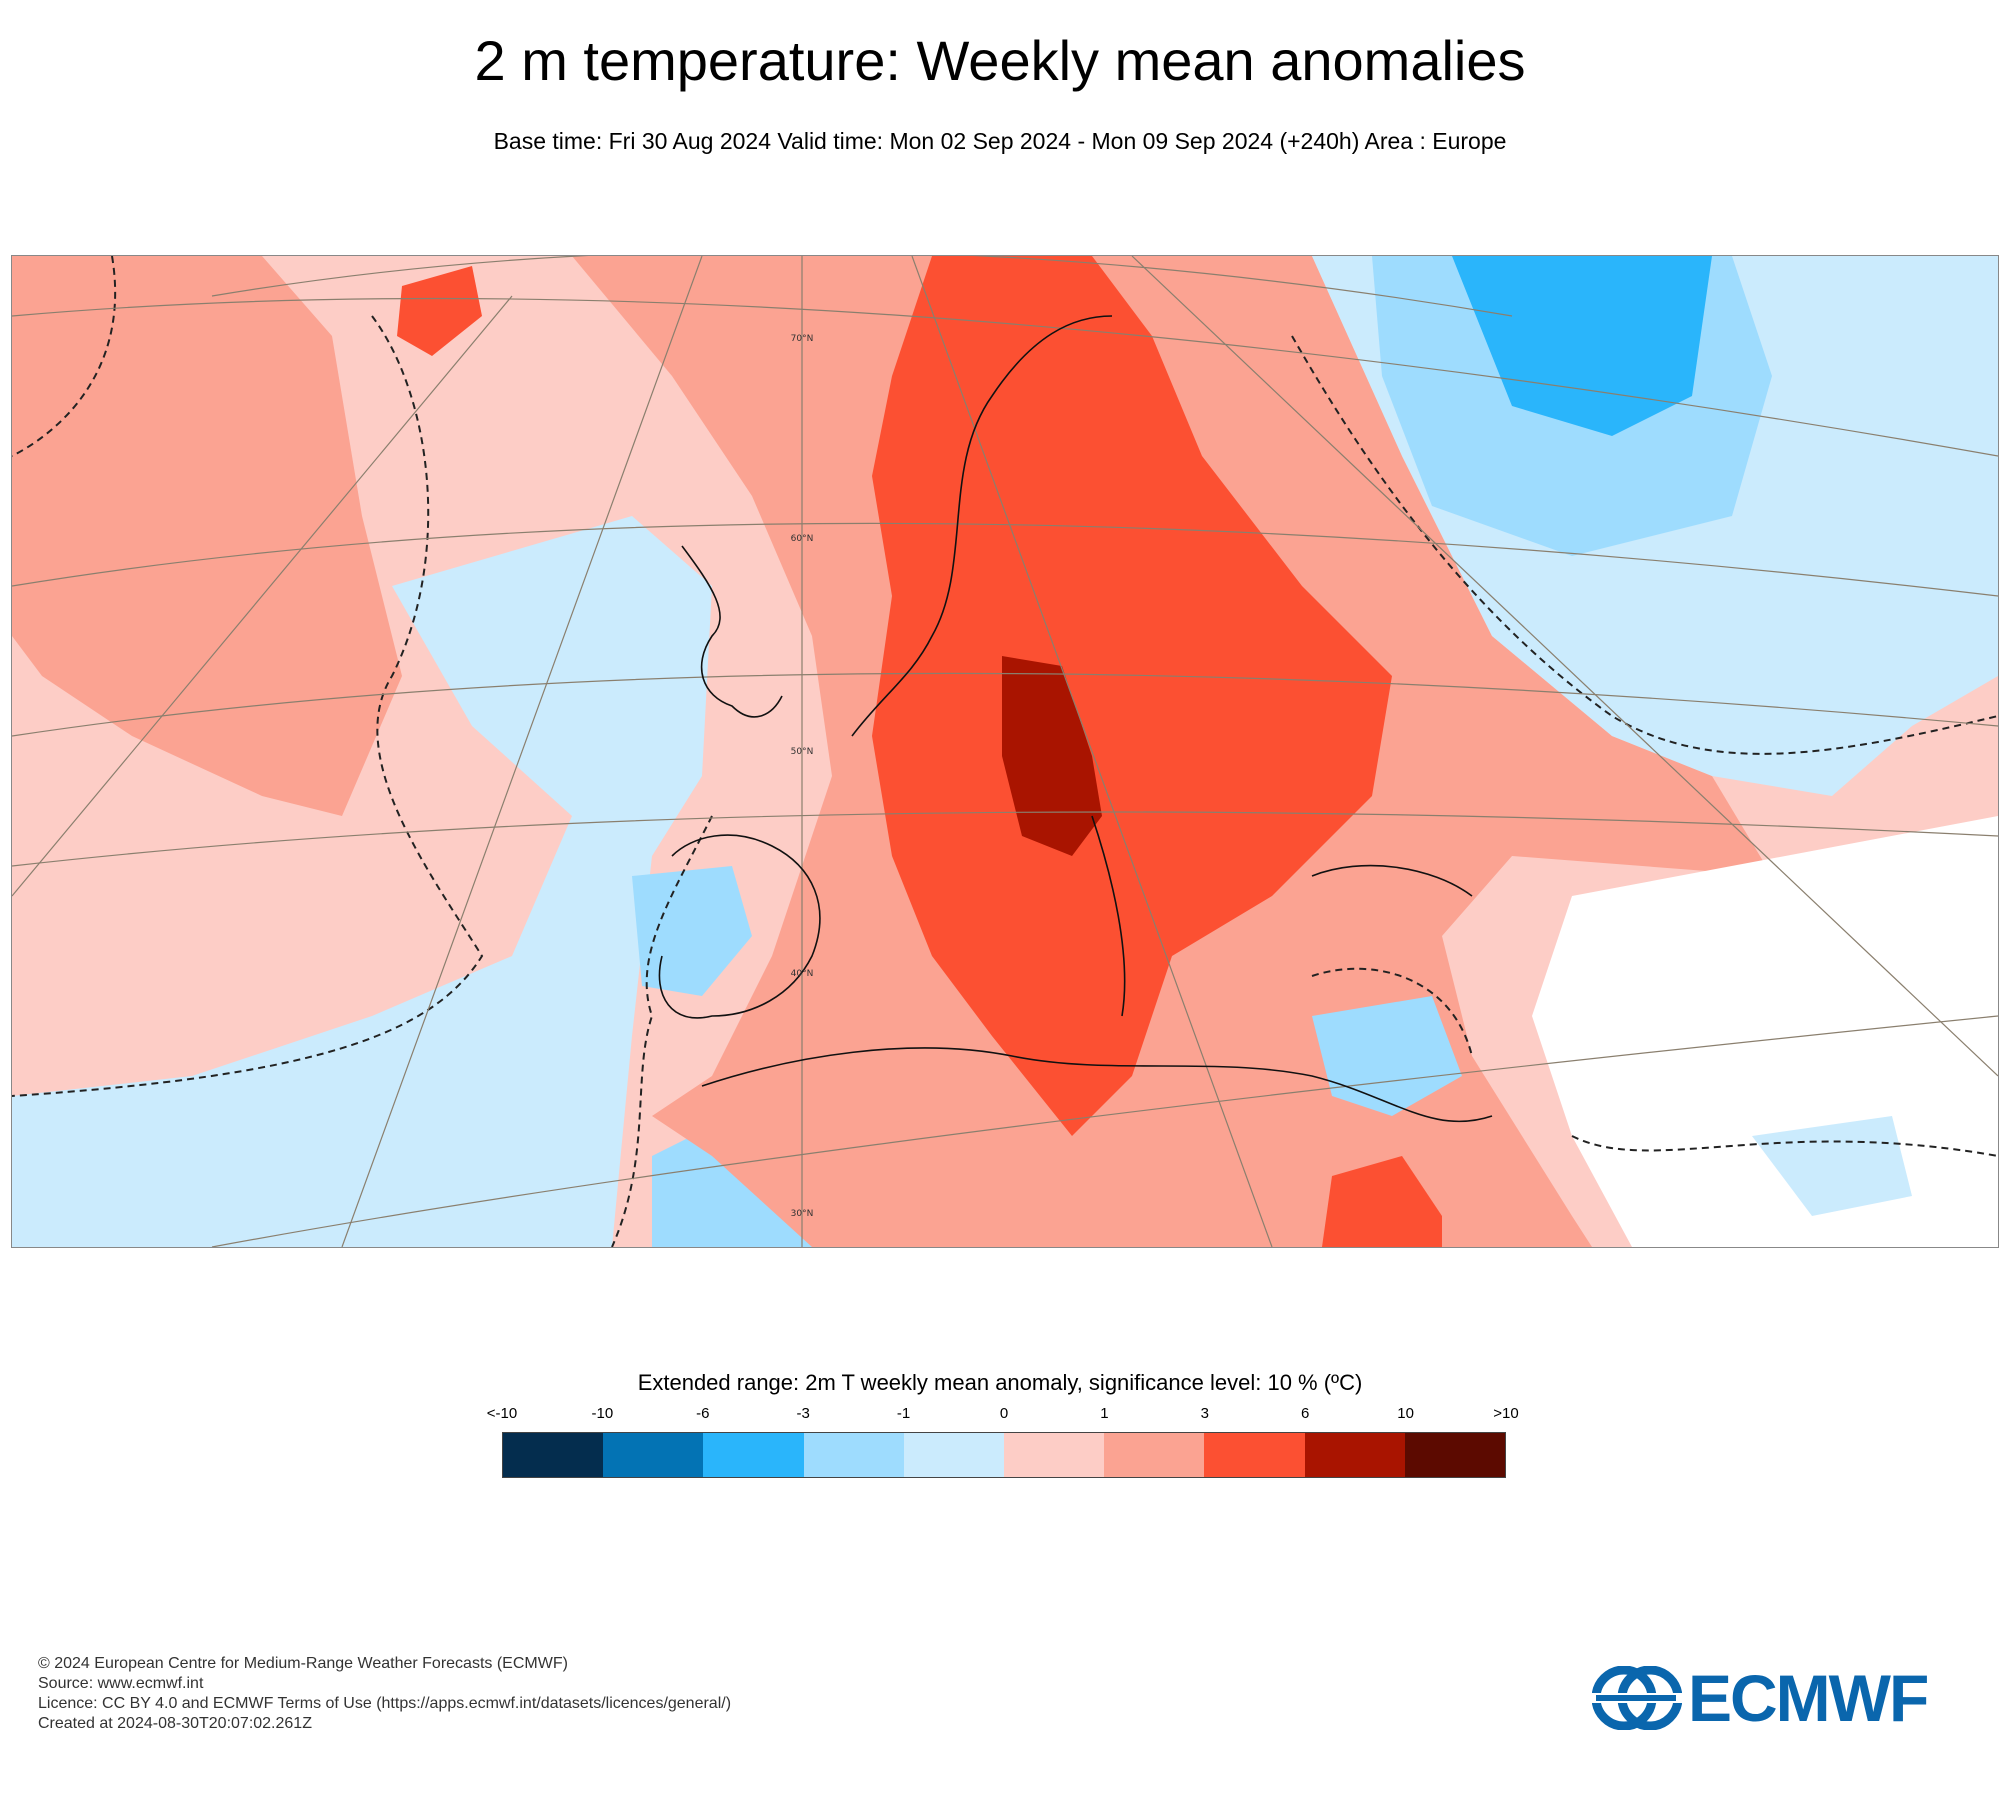 This screenshot has height=1800, width=2000. I want to click on anomaly-region-east-blue, so click(1832, 1166).